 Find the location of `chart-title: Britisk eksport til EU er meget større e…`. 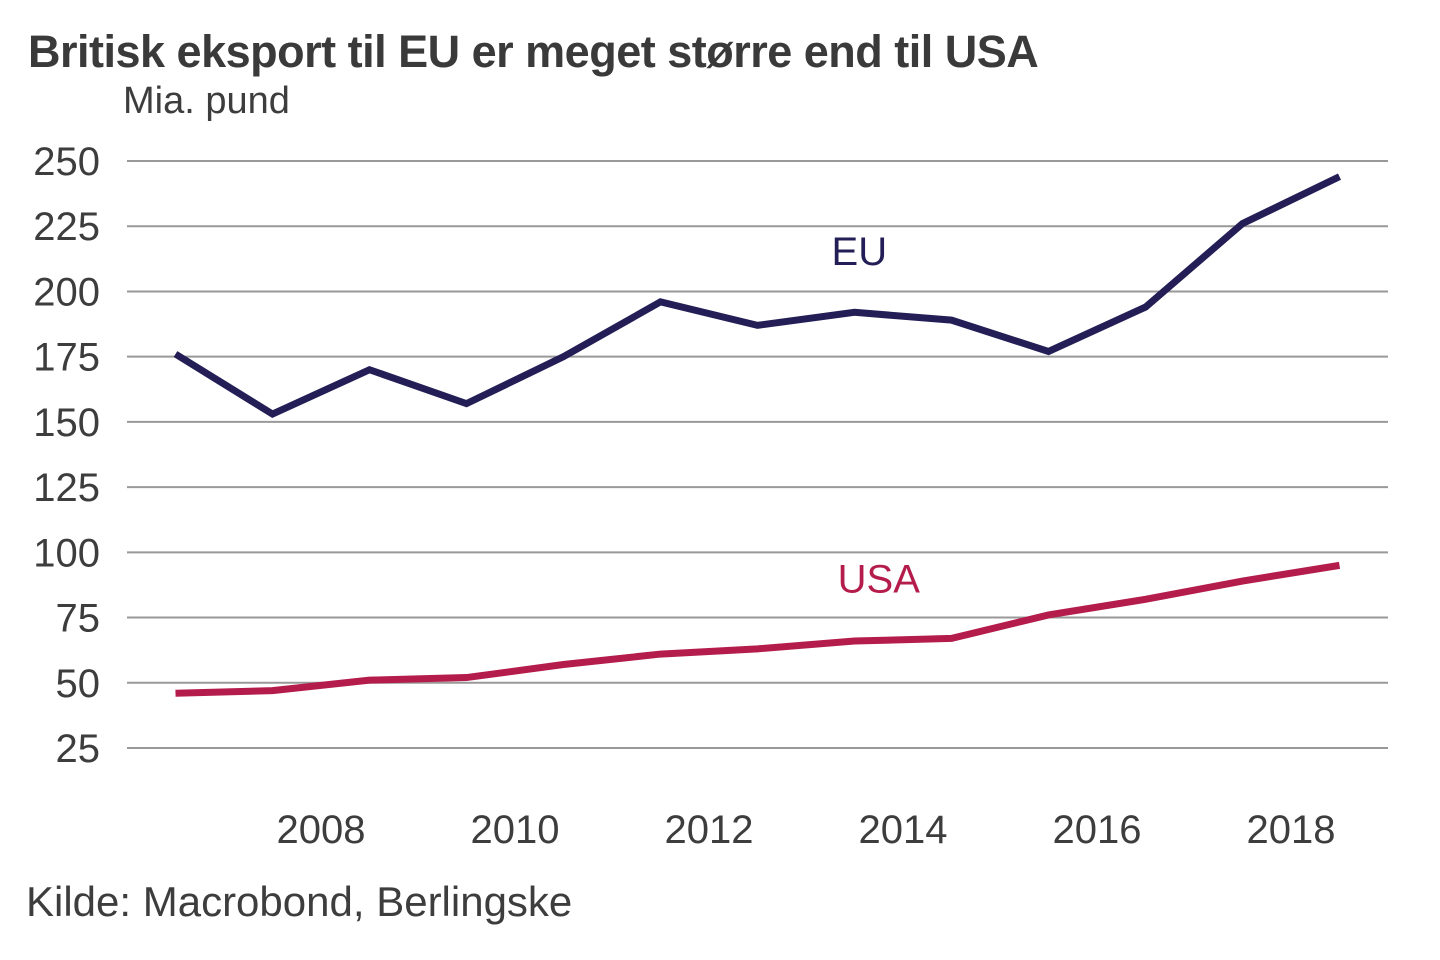

chart-title: Britisk eksport til EU er meget større e… is located at coordinates (533, 51).